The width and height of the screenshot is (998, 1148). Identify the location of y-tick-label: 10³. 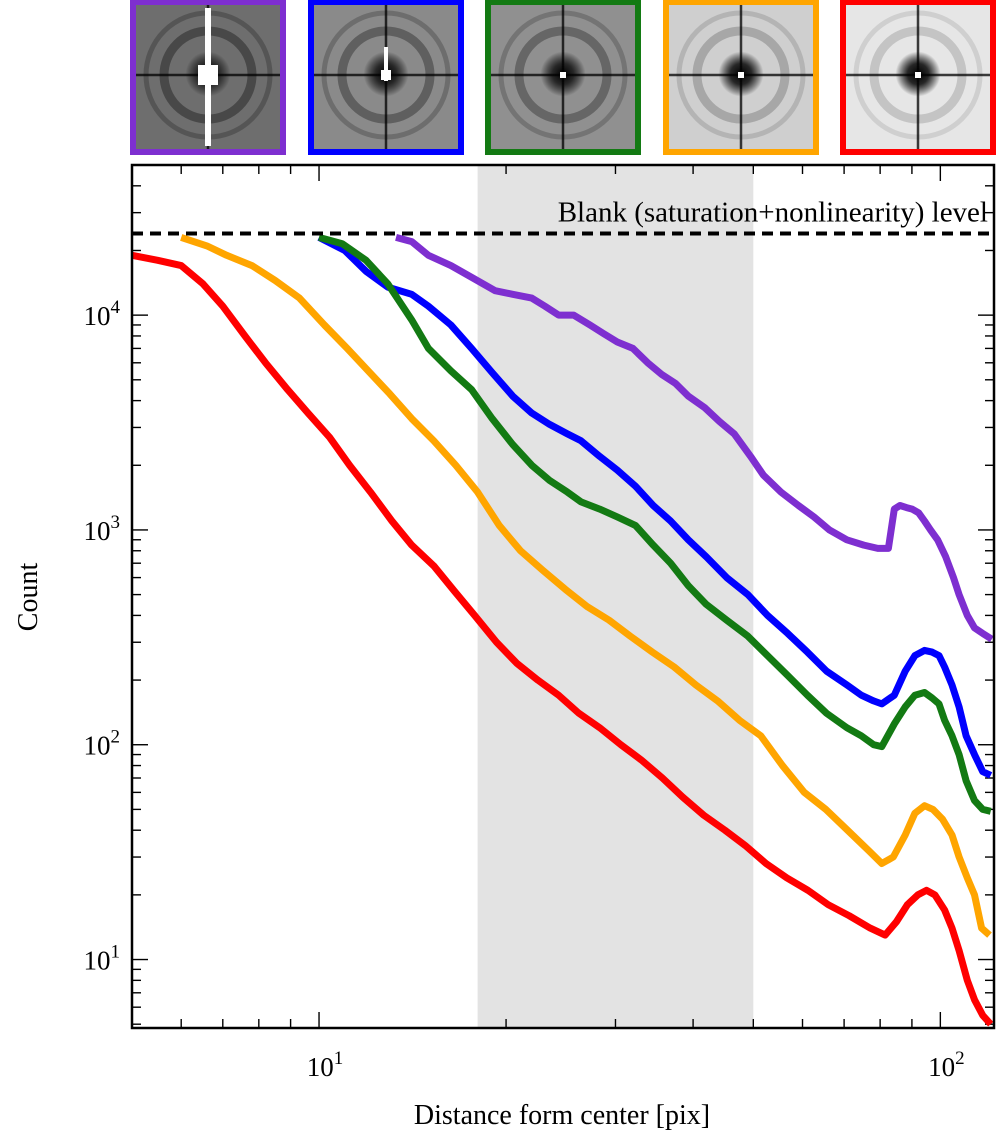
(102, 529).